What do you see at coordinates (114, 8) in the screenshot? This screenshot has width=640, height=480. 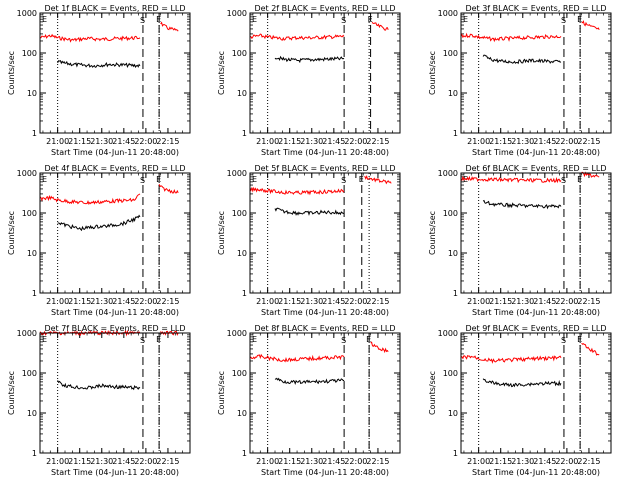 I see `panel-title: Det 1f BLACK = Events, RED = LLD` at bounding box center [114, 8].